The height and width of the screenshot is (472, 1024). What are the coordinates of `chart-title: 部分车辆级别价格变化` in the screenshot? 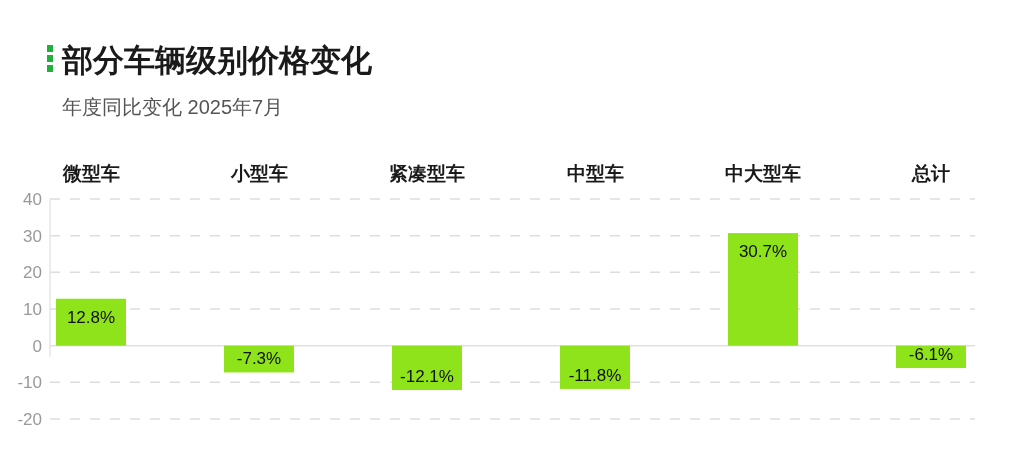 It's located at (217, 60).